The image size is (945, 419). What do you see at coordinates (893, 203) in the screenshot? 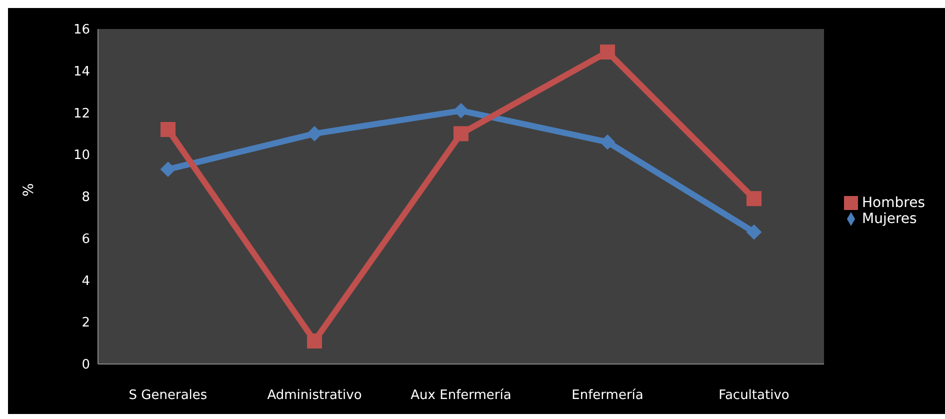
I see `legend-label: Hombres` at bounding box center [893, 203].